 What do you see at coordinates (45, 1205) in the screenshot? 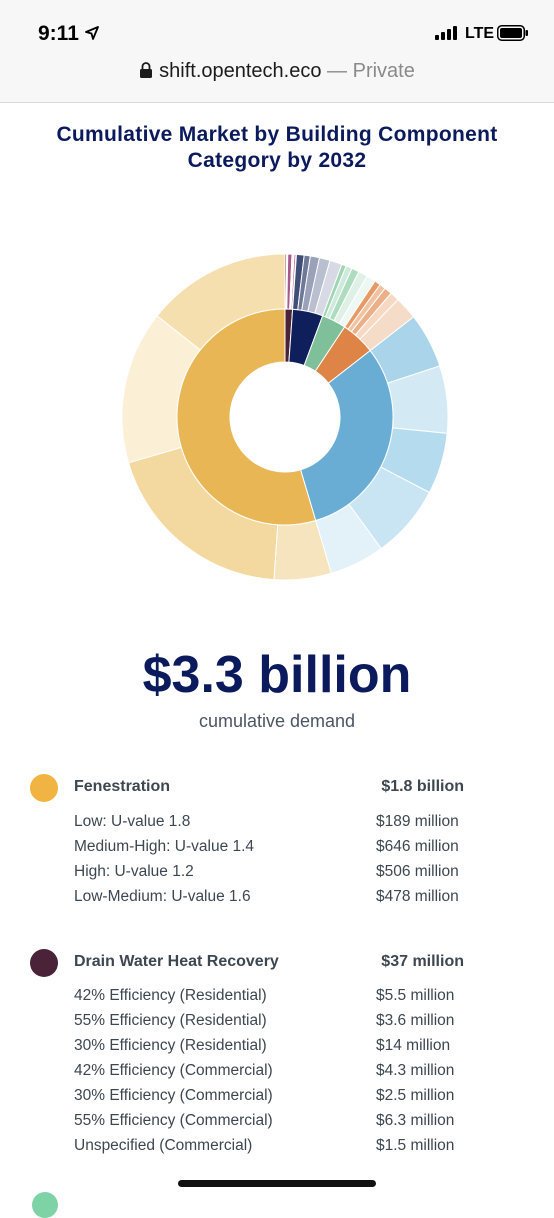
I see `legend-dot-next-group` at bounding box center [45, 1205].